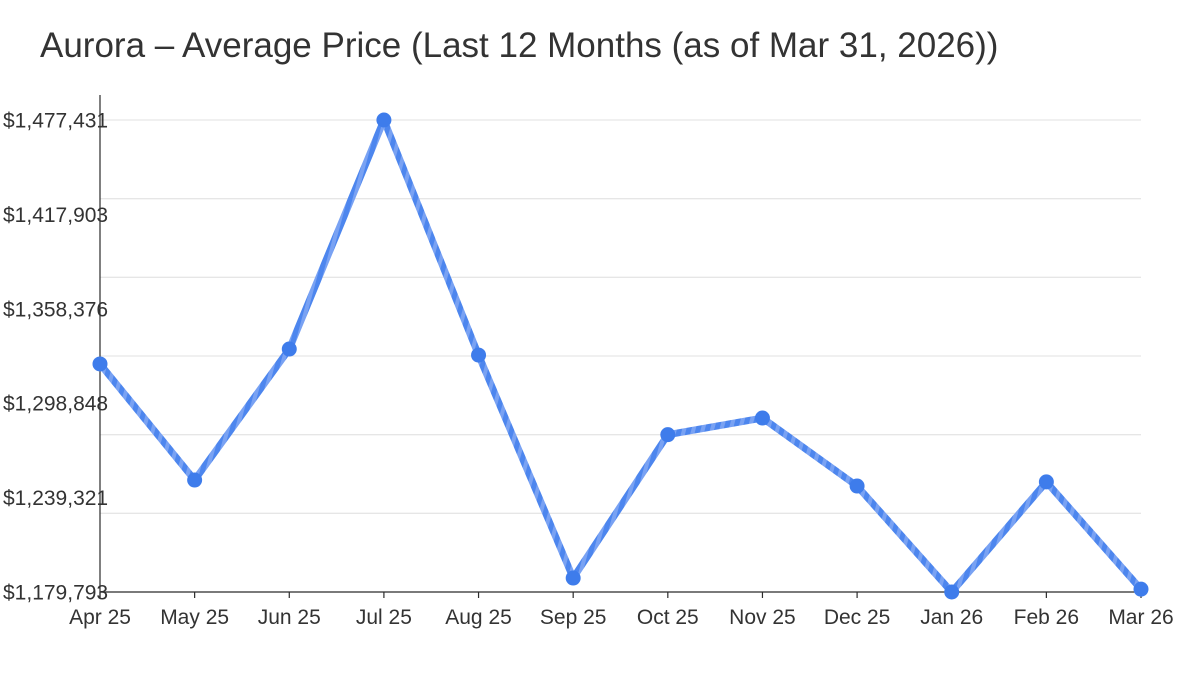 This screenshot has height=675, width=1200. What do you see at coordinates (55, 215) in the screenshot?
I see `y-axis-label: $1,417,903` at bounding box center [55, 215].